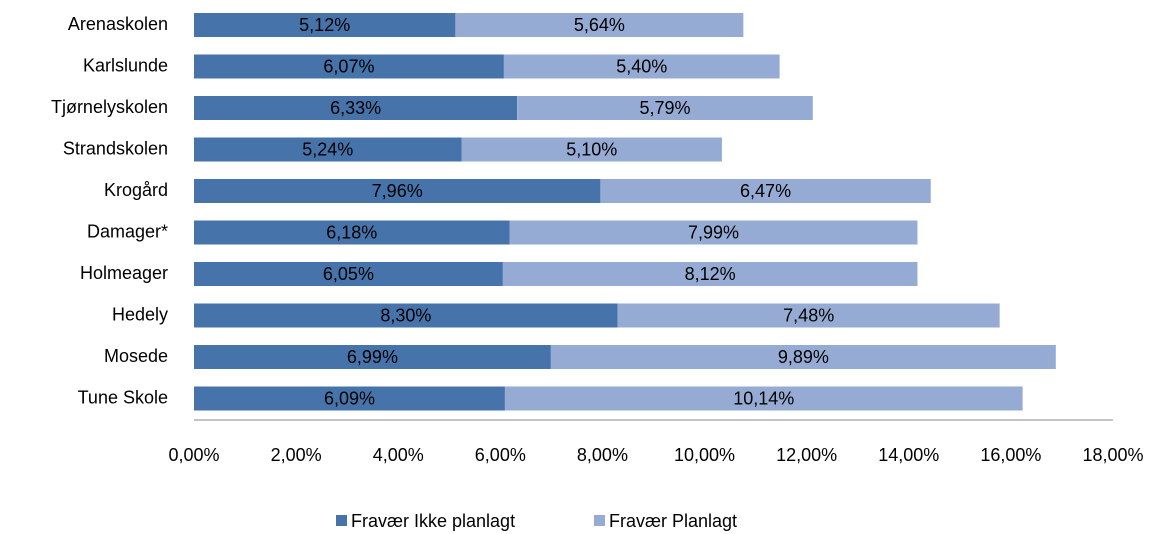 The width and height of the screenshot is (1159, 534). I want to click on data-label: 10,14%, so click(763, 398).